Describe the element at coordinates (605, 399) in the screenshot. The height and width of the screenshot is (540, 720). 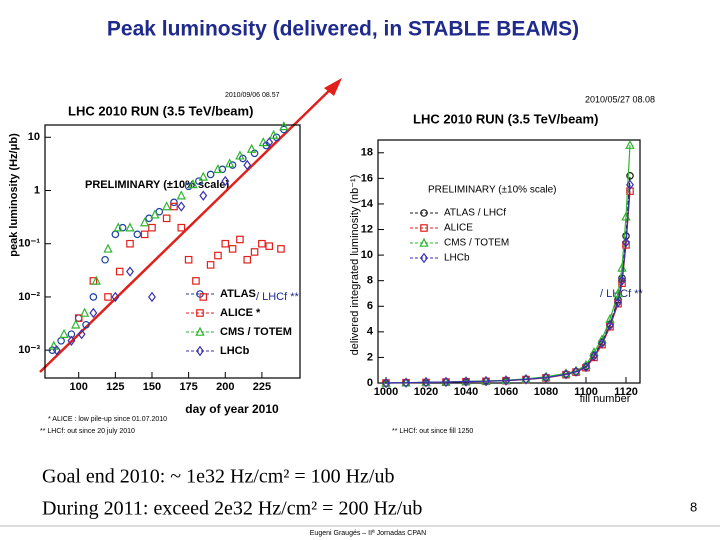
I see `x-axis-label: fill number` at that location.